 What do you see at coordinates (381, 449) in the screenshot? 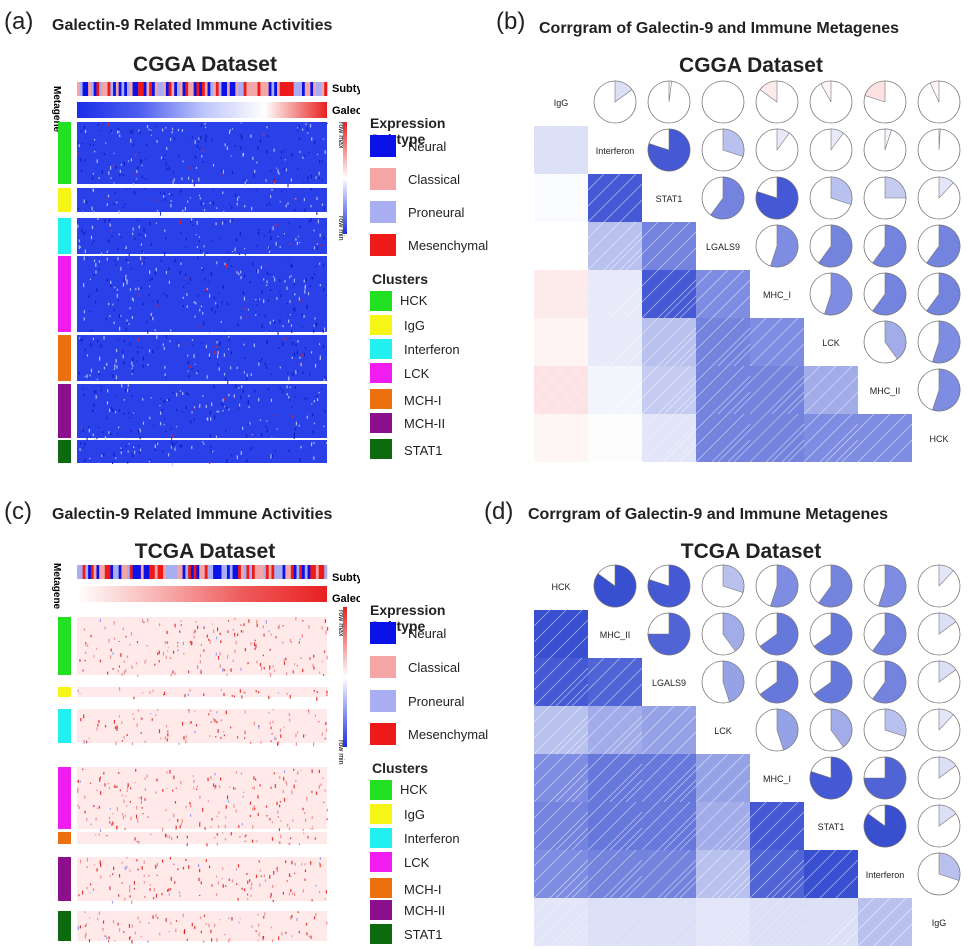
I see `legend-a-swatch-stat1` at bounding box center [381, 449].